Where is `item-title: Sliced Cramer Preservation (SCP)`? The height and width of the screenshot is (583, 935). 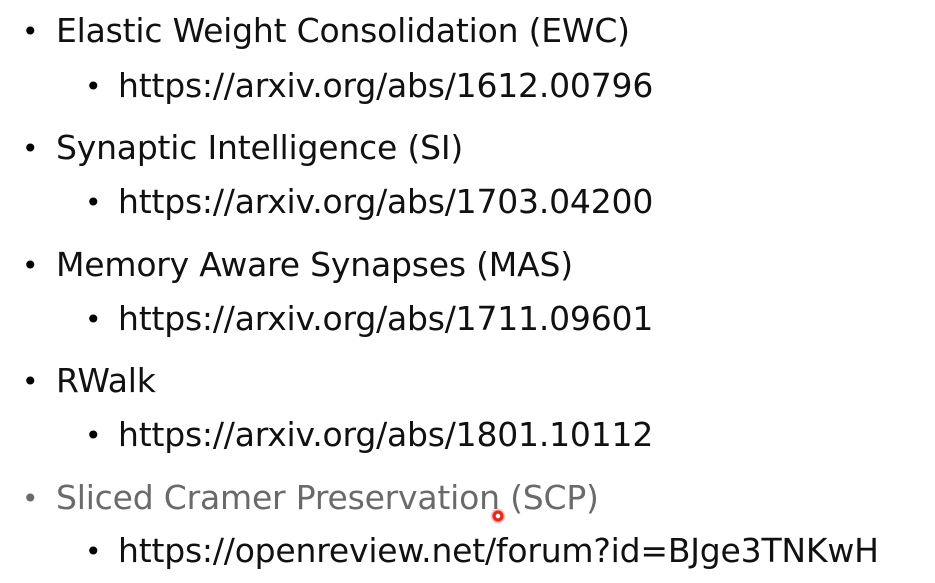 item-title: Sliced Cramer Preservation (SCP) is located at coordinates (327, 497).